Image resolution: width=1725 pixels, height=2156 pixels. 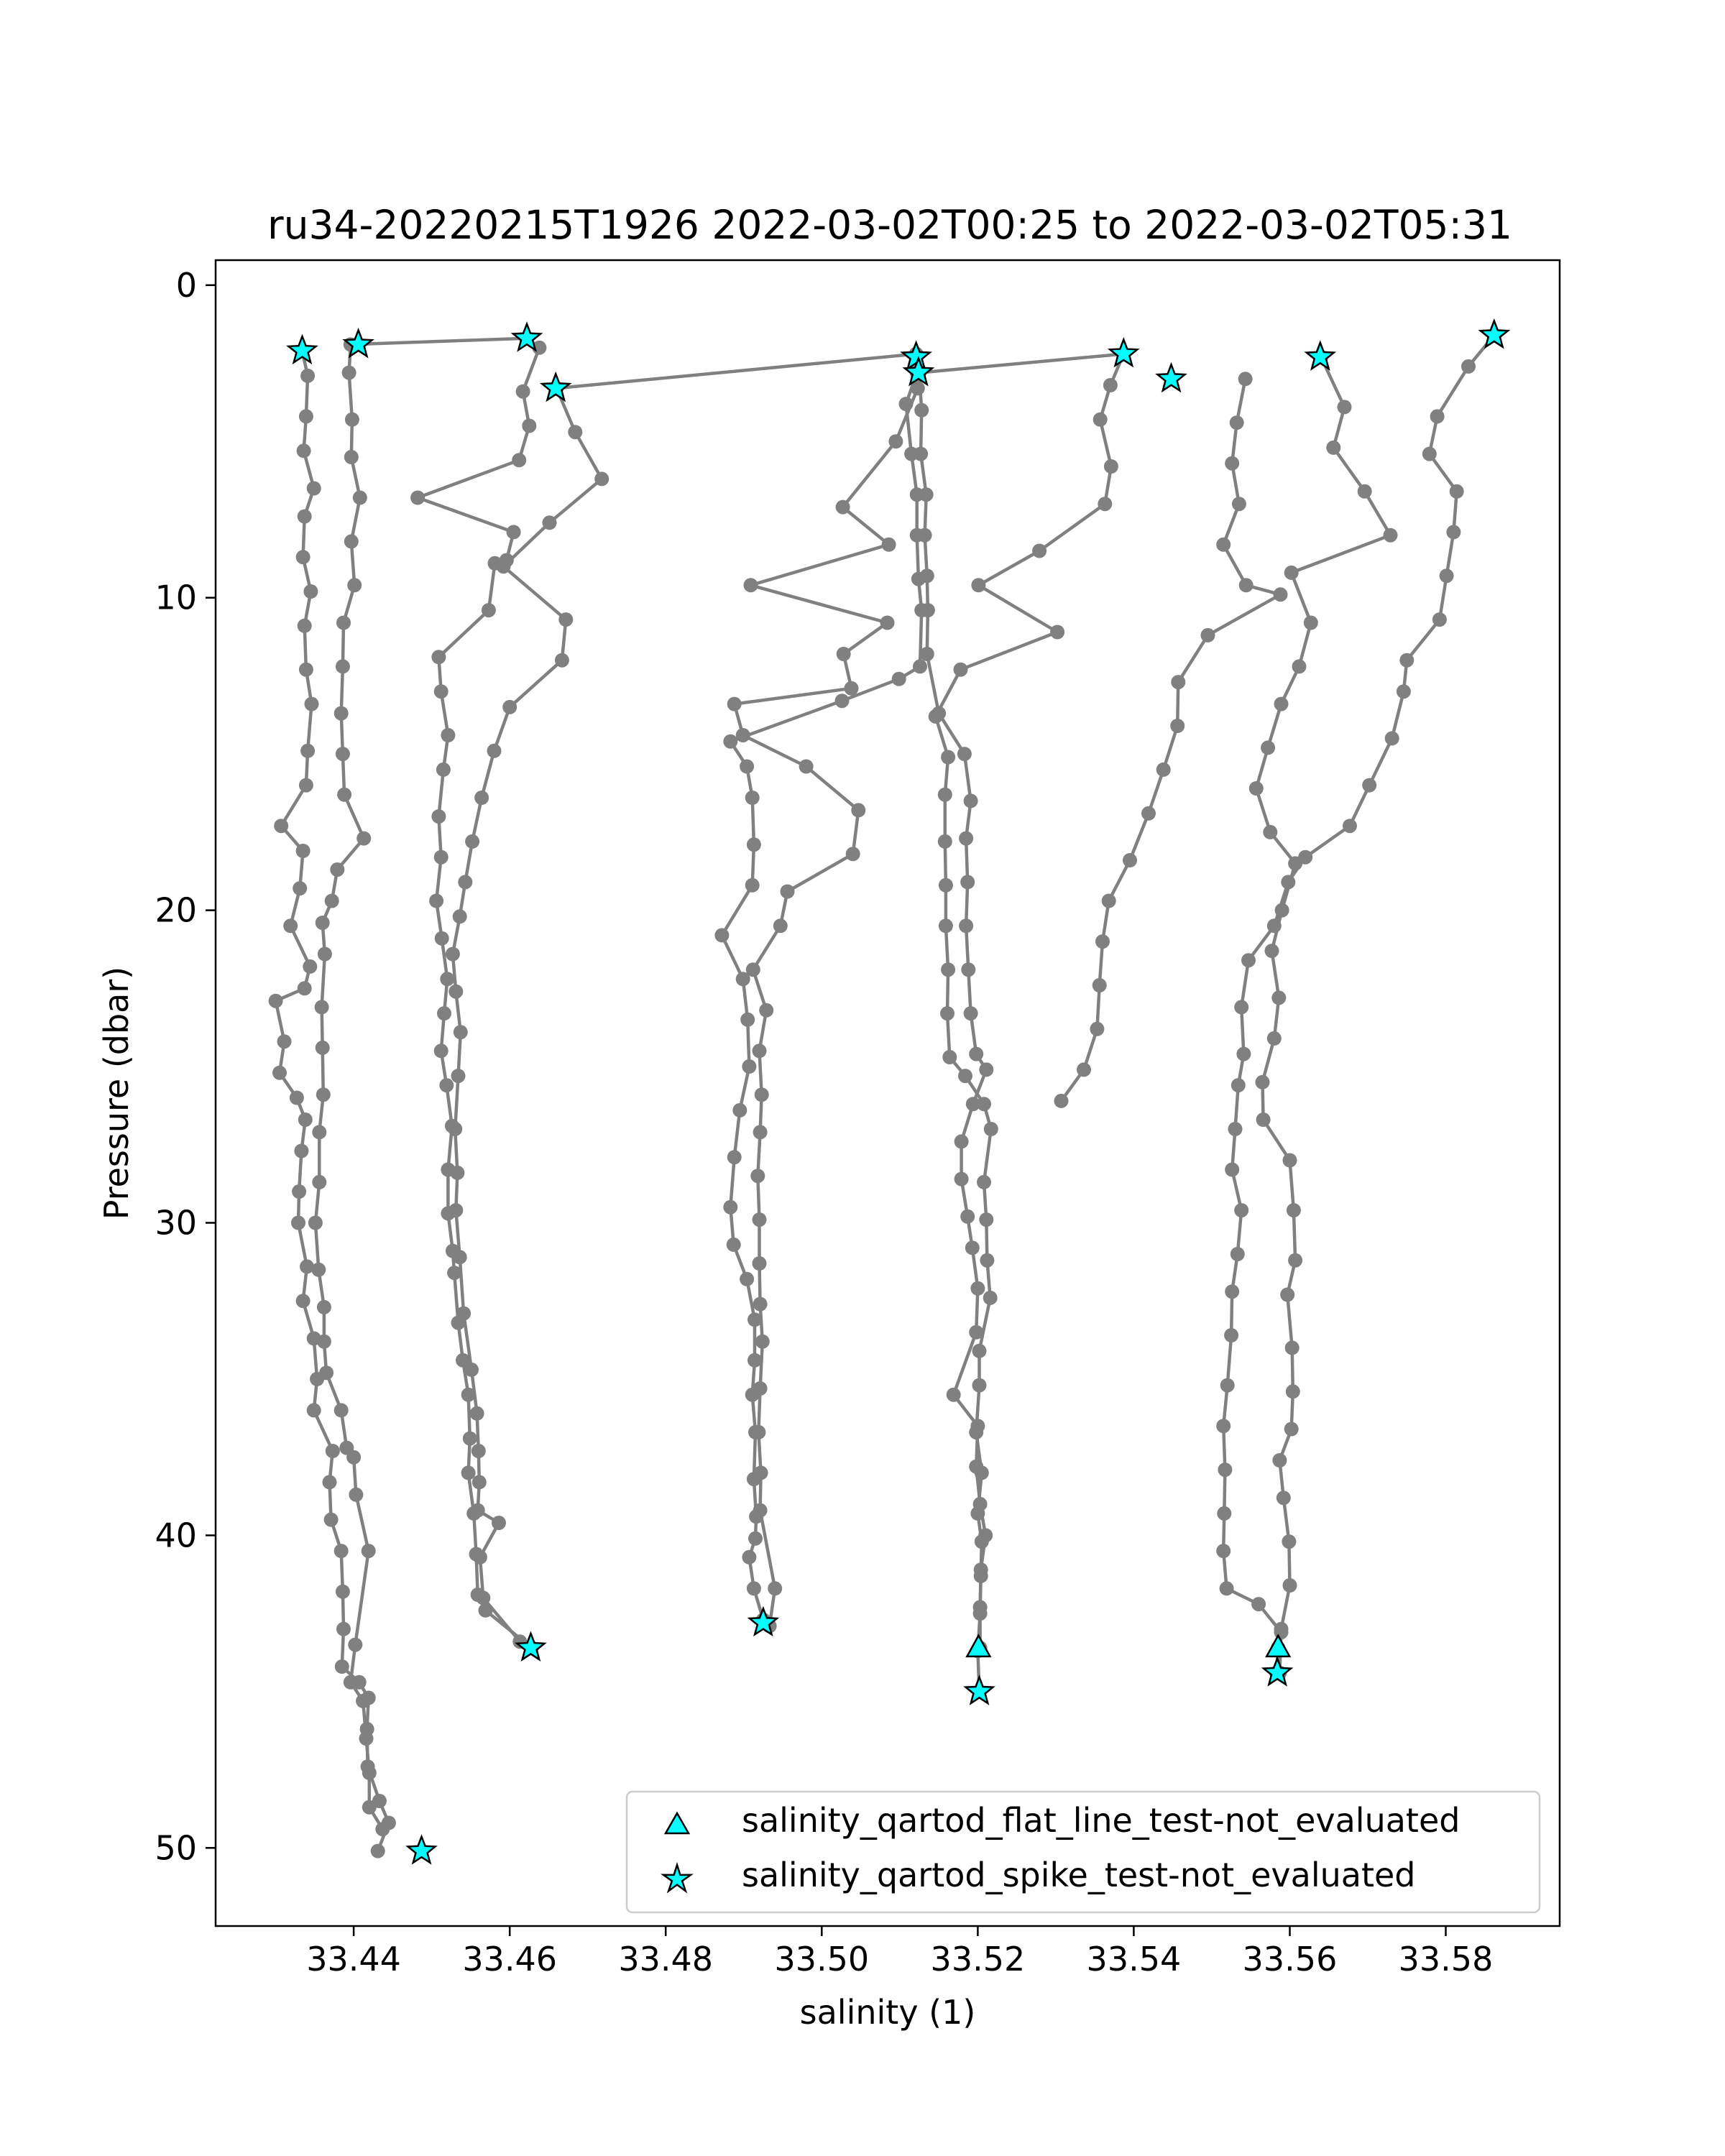 What do you see at coordinates (899, 1952) in the screenshot?
I see `x-axis: 33.44 33.46 33.48 33.50 33.52 33.54 33.56 33.58` at bounding box center [899, 1952].